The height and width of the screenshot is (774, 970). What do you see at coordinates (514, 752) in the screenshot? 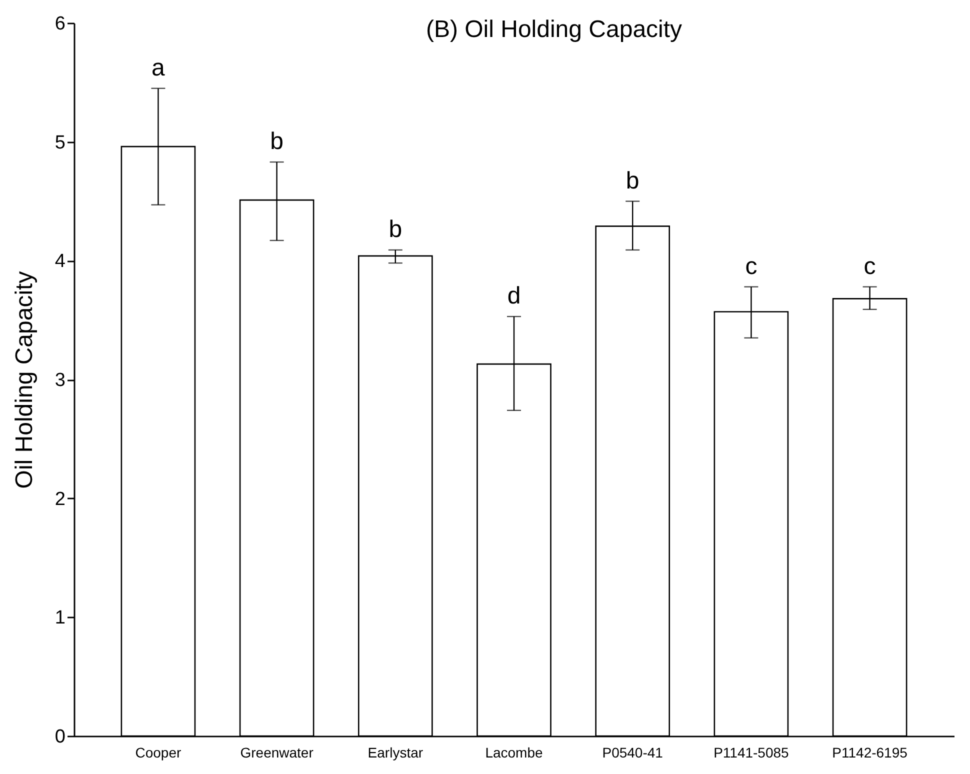
I see `x-tick-label: Lacombe` at bounding box center [514, 752].